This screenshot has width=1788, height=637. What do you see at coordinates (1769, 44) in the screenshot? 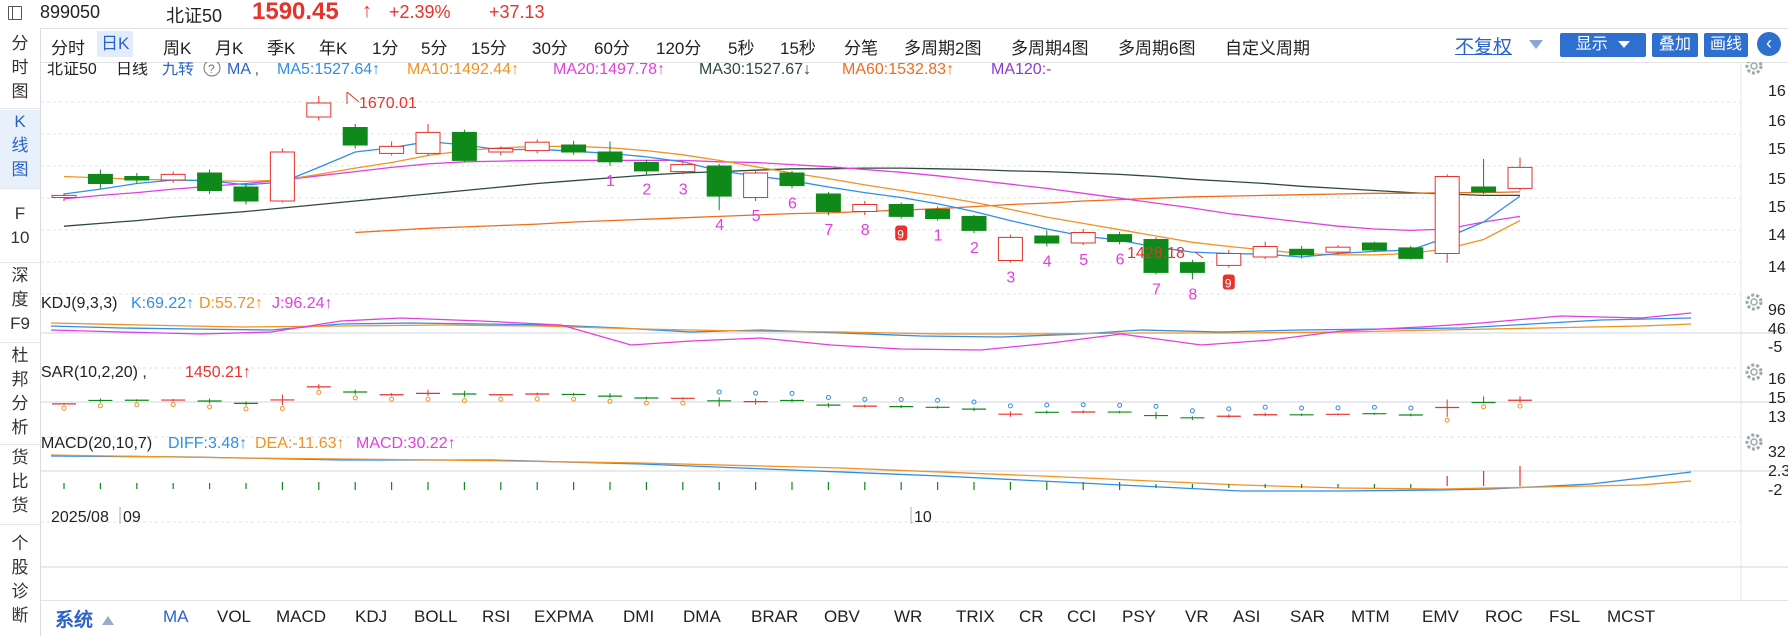
I see `collapse-icon: ‹` at bounding box center [1769, 44].